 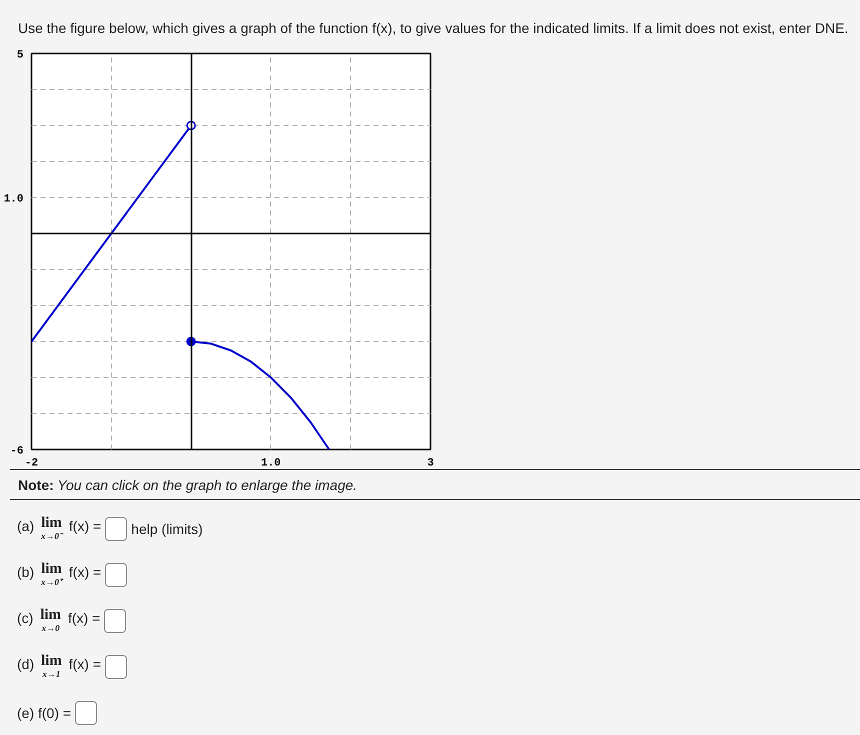 I want to click on chart-title: Use the figure below, which gives a graph of the function f(x), to give values for the indicated limits. If a limit does not exist, enter DNE., so click(x=432, y=28).